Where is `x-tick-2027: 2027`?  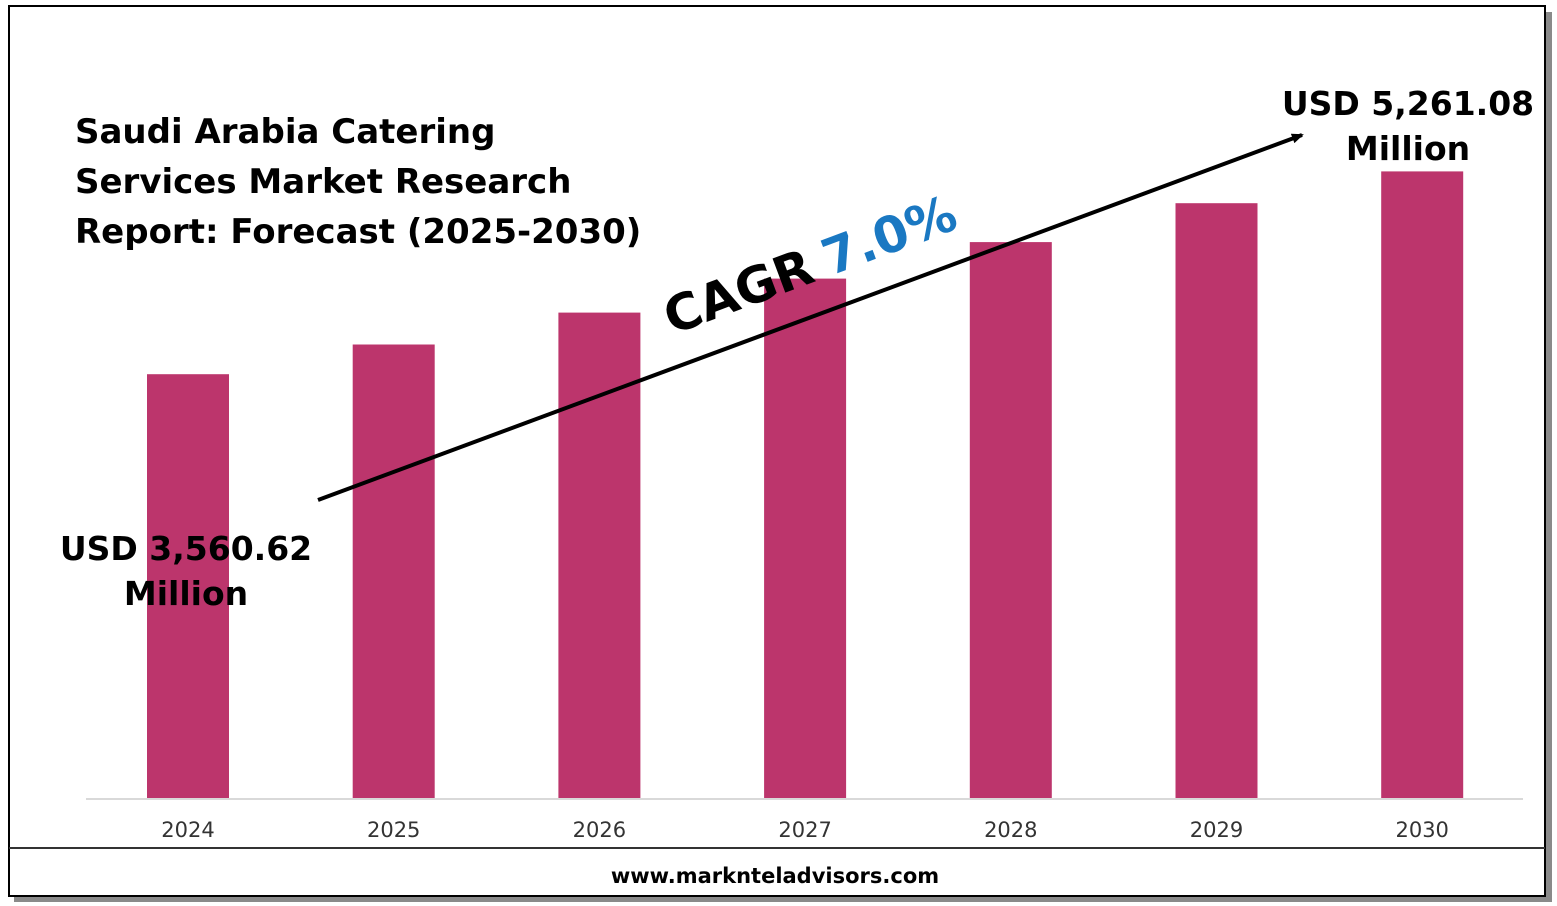 x-tick-2027: 2027 is located at coordinates (804, 830).